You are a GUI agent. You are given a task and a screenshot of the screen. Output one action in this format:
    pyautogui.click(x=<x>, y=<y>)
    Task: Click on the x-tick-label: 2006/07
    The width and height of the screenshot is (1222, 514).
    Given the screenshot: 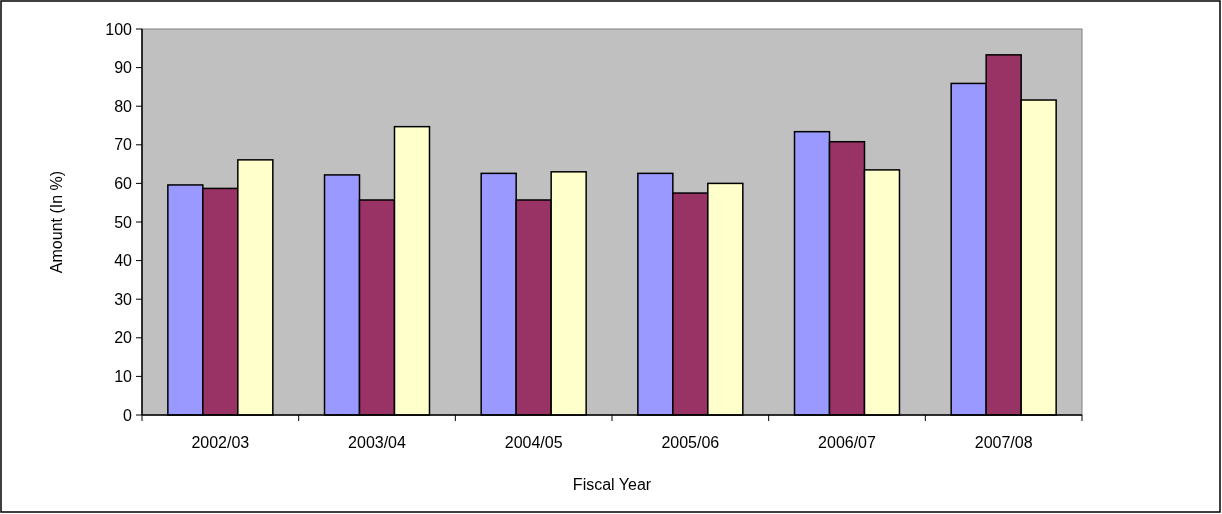 What is the action you would take?
    pyautogui.click(x=847, y=442)
    